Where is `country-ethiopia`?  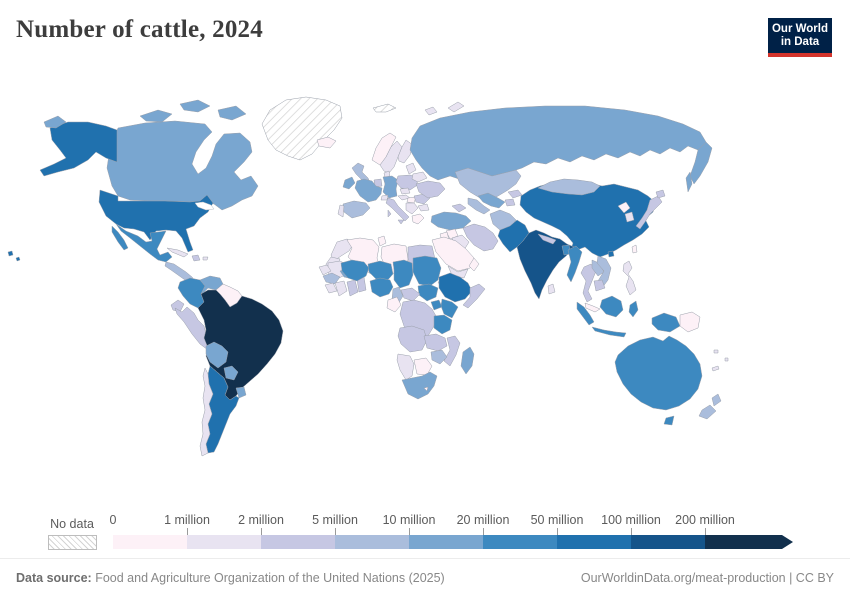 country-ethiopia is located at coordinates (455, 287).